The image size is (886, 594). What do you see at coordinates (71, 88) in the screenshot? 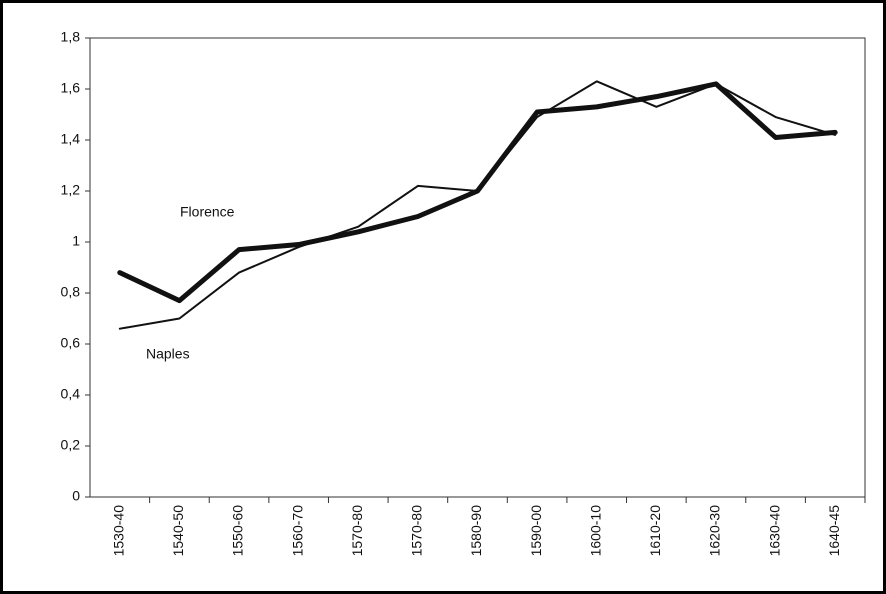
I see `y-tick-label: 1,6` at bounding box center [71, 88].